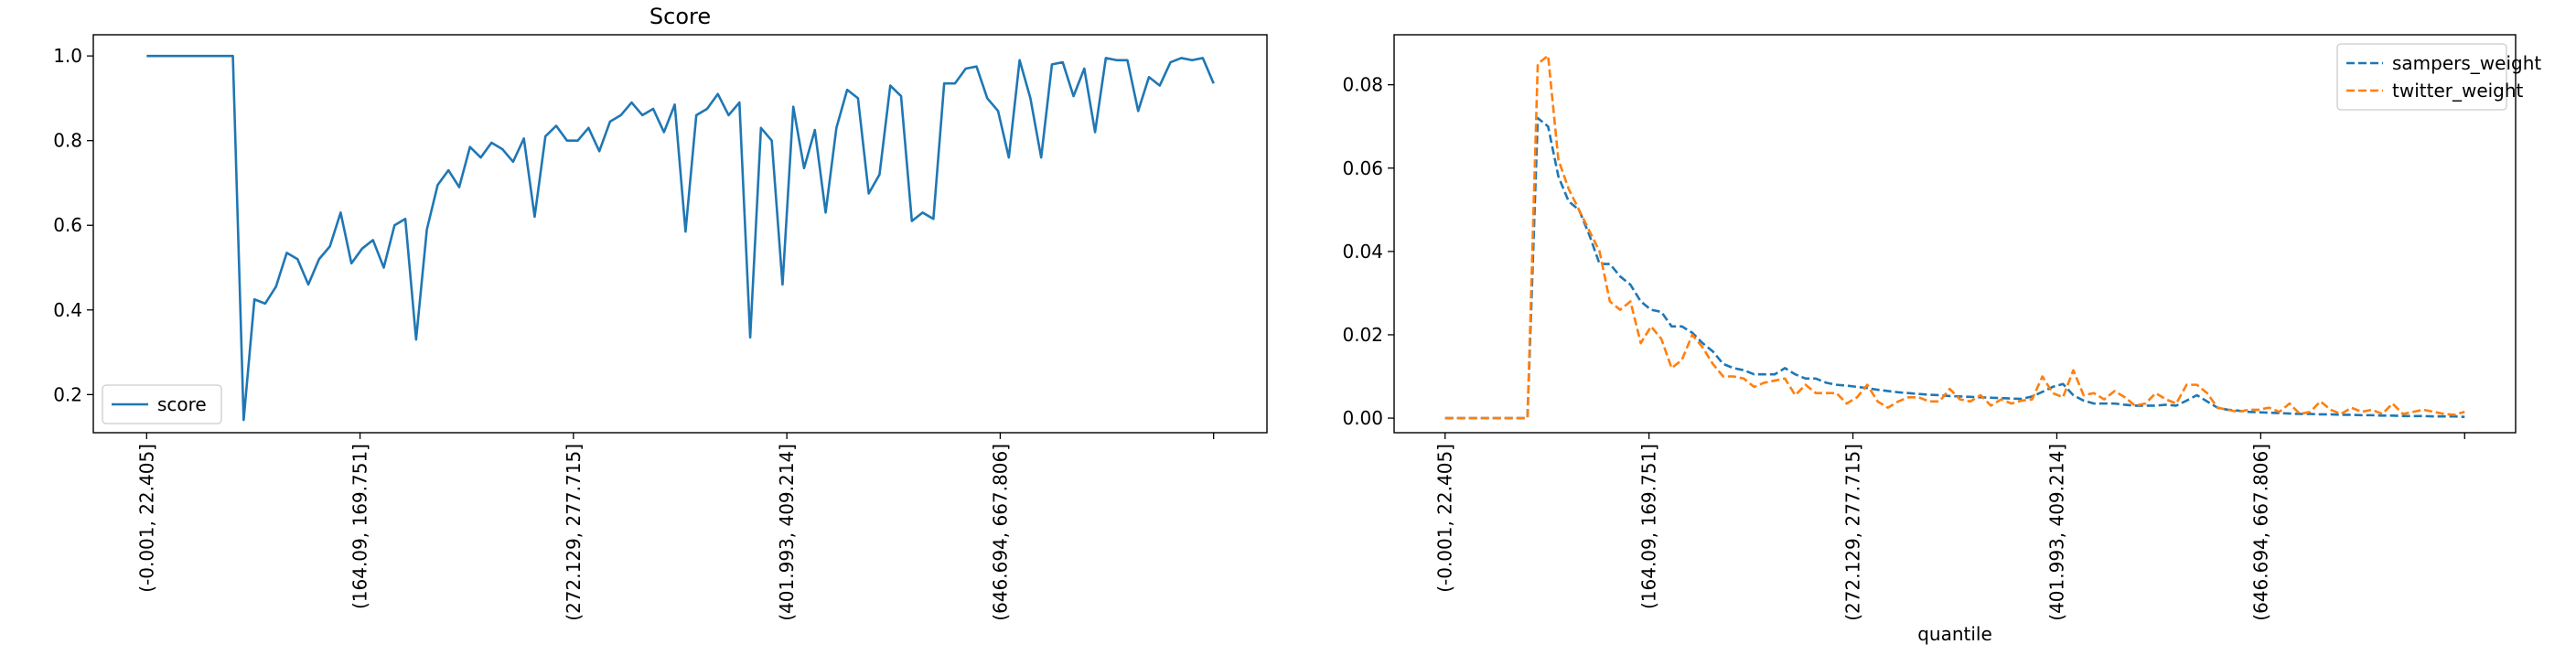 The image size is (2576, 655). Describe the element at coordinates (182, 404) in the screenshot. I see `legend-label: score` at that location.